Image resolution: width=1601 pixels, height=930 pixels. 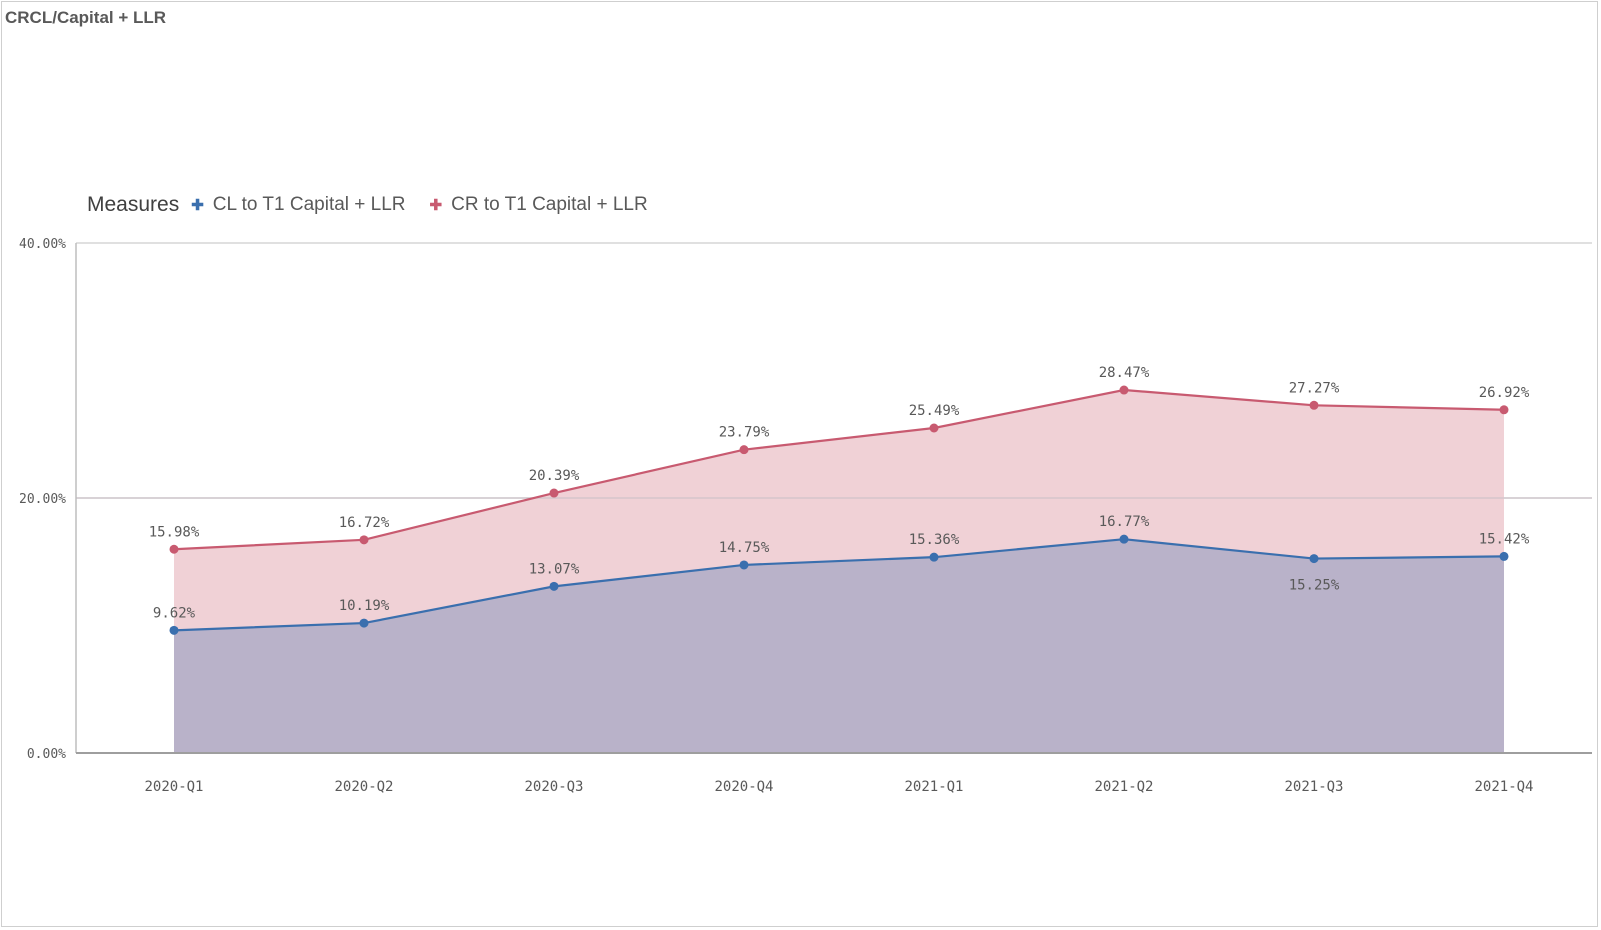 What do you see at coordinates (363, 787) in the screenshot?
I see `x-tick-label: 2020-Q2` at bounding box center [363, 787].